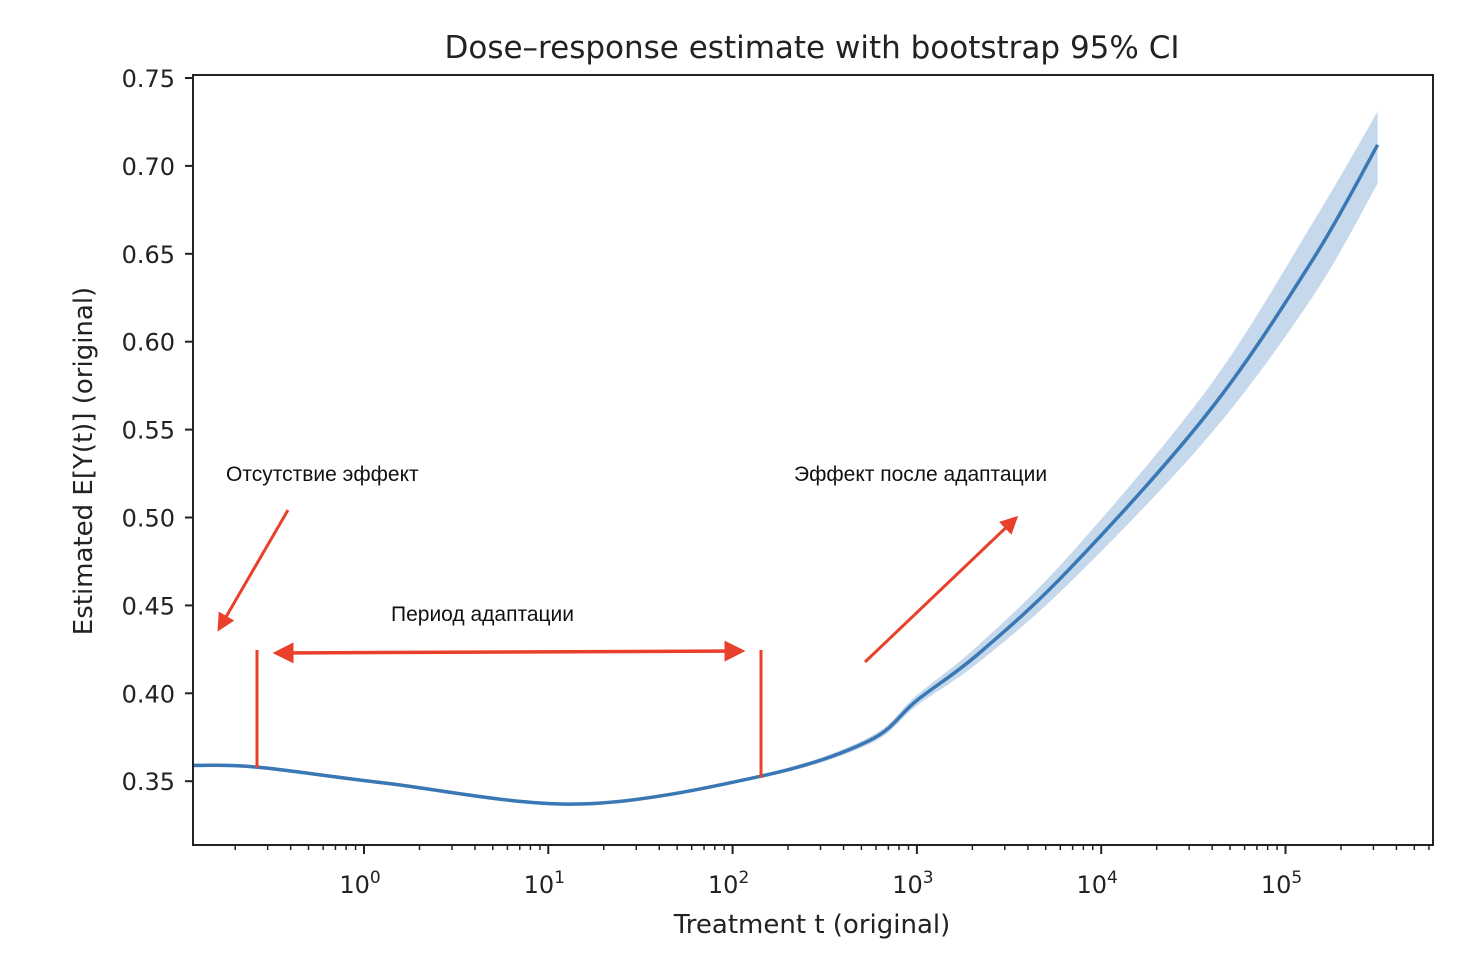 This screenshot has height=958, width=1480. Describe the element at coordinates (1097, 883) in the screenshot. I see `x-tick-label: 10⁴` at that location.